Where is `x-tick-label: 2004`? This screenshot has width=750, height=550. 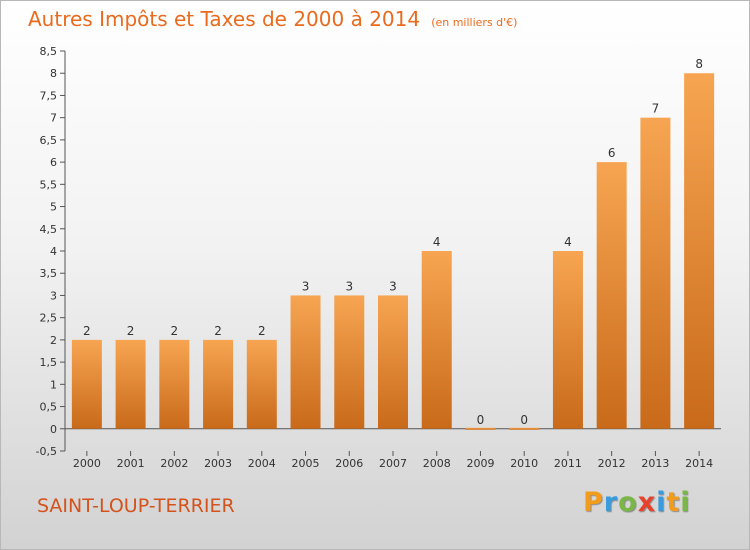
x-tick-label: 2004 is located at coordinates (262, 463).